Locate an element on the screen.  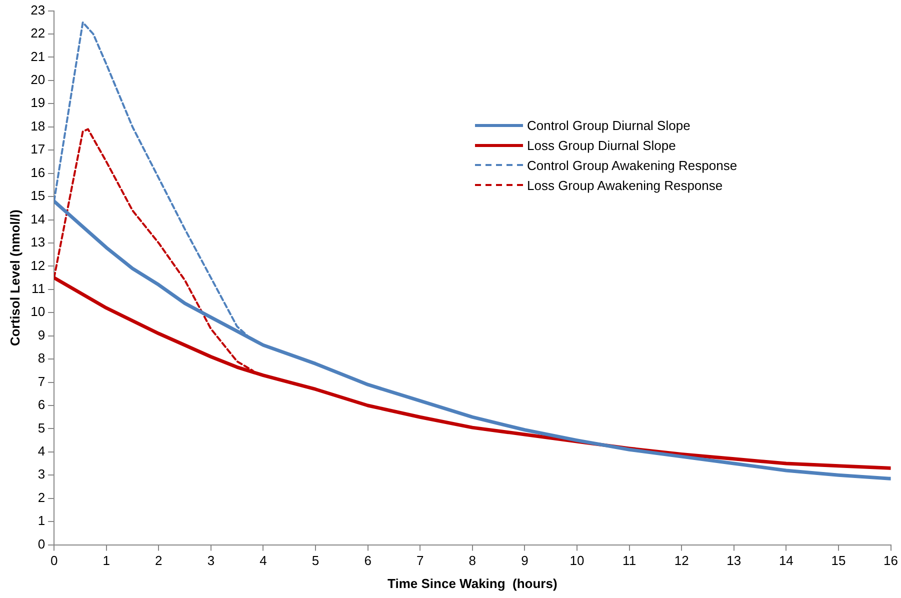
y-tick-label: 18 is located at coordinates (38, 126).